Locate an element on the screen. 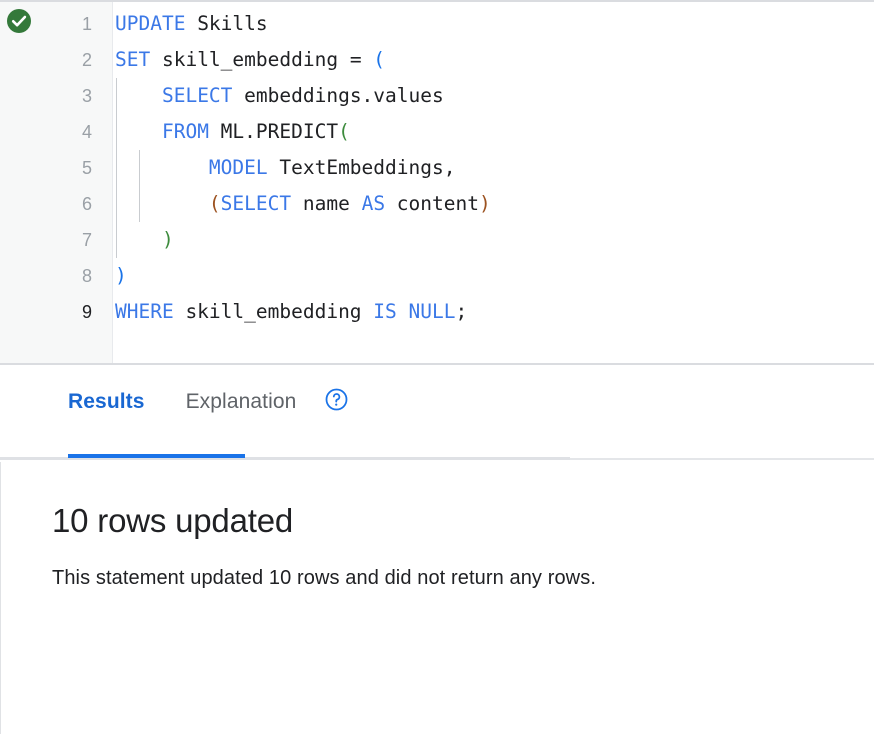 The image size is (874, 736). tab-results: Results is located at coordinates (106, 401).